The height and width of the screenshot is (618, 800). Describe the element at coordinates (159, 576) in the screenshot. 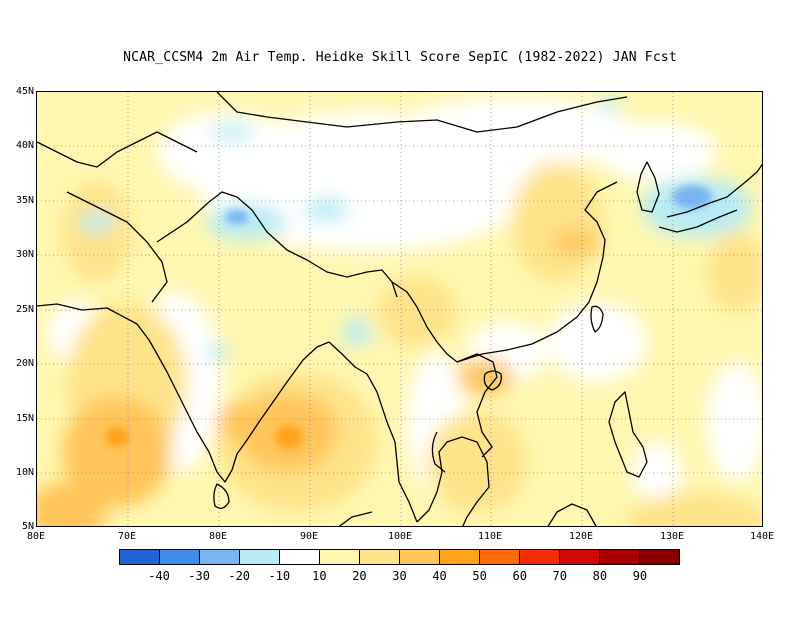

I see `colorbar-label: -40` at that location.